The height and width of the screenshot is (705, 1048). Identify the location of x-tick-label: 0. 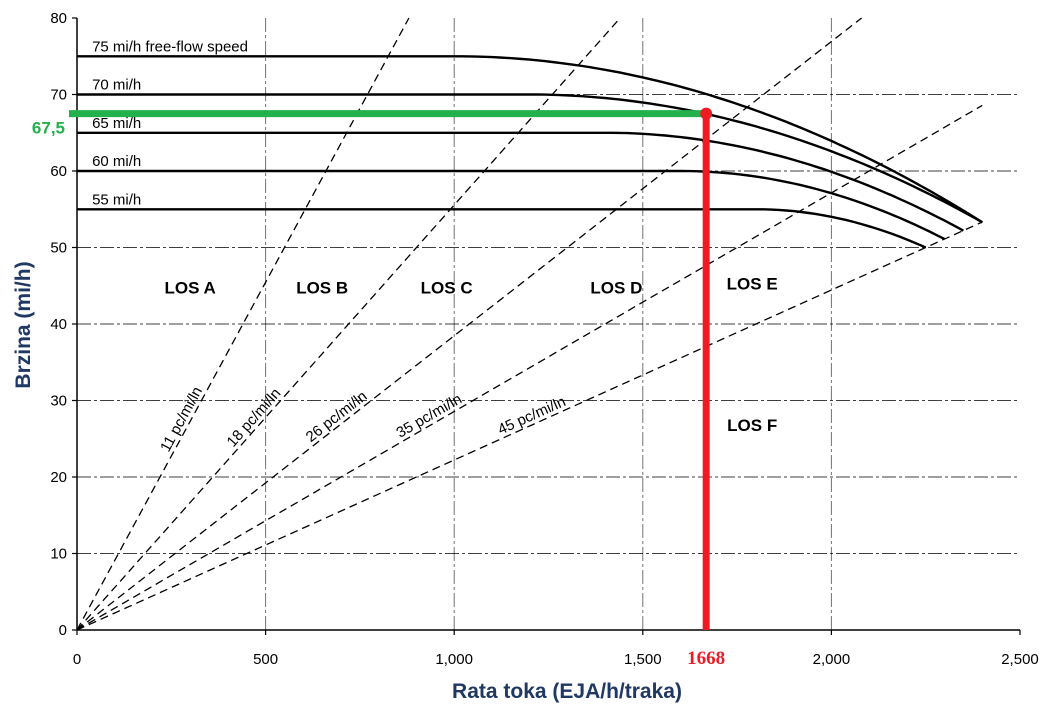
(77, 659).